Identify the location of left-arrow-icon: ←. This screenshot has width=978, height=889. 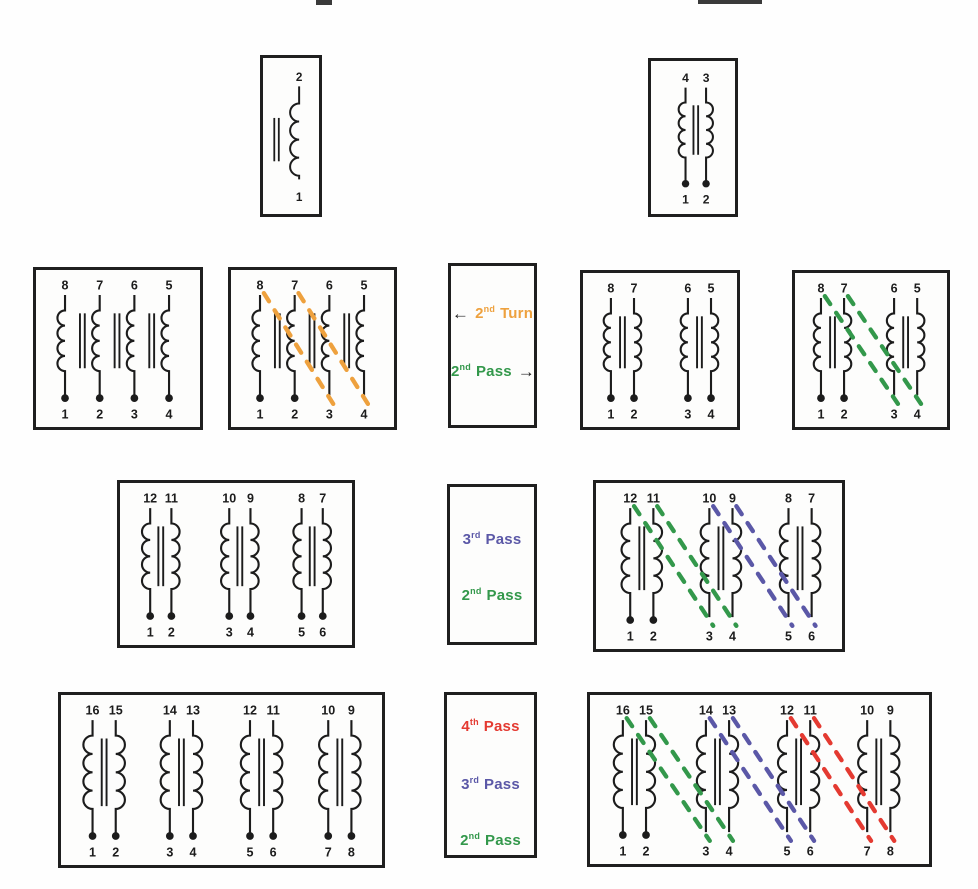
(460, 313).